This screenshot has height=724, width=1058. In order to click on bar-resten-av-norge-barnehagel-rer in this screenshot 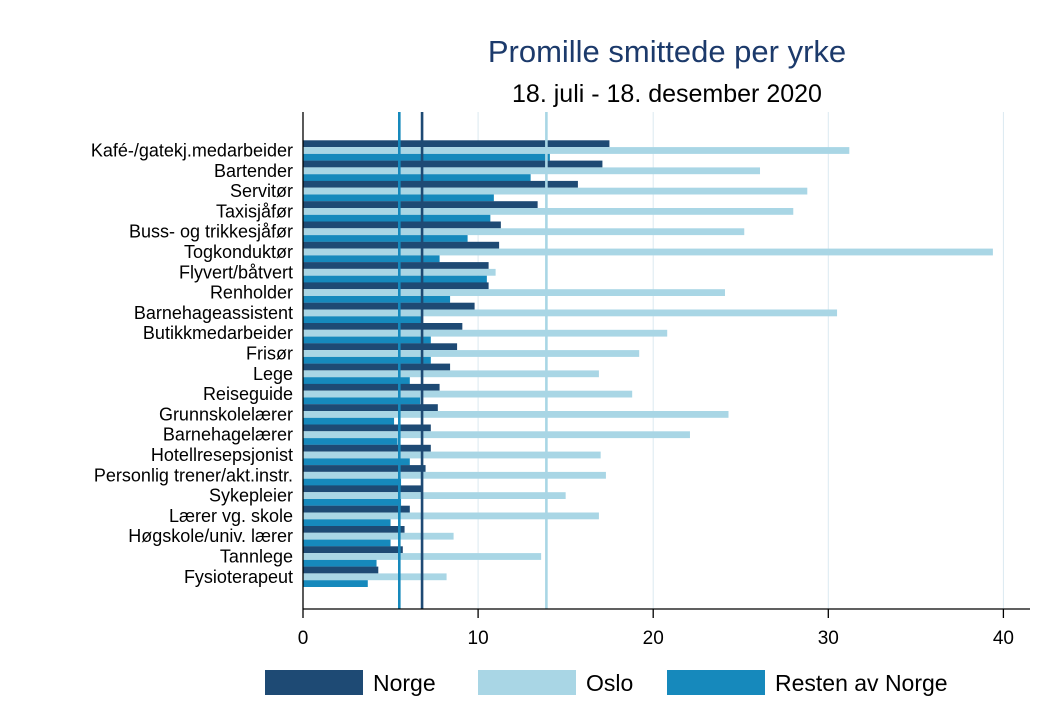, I will do `click(350, 441)`.